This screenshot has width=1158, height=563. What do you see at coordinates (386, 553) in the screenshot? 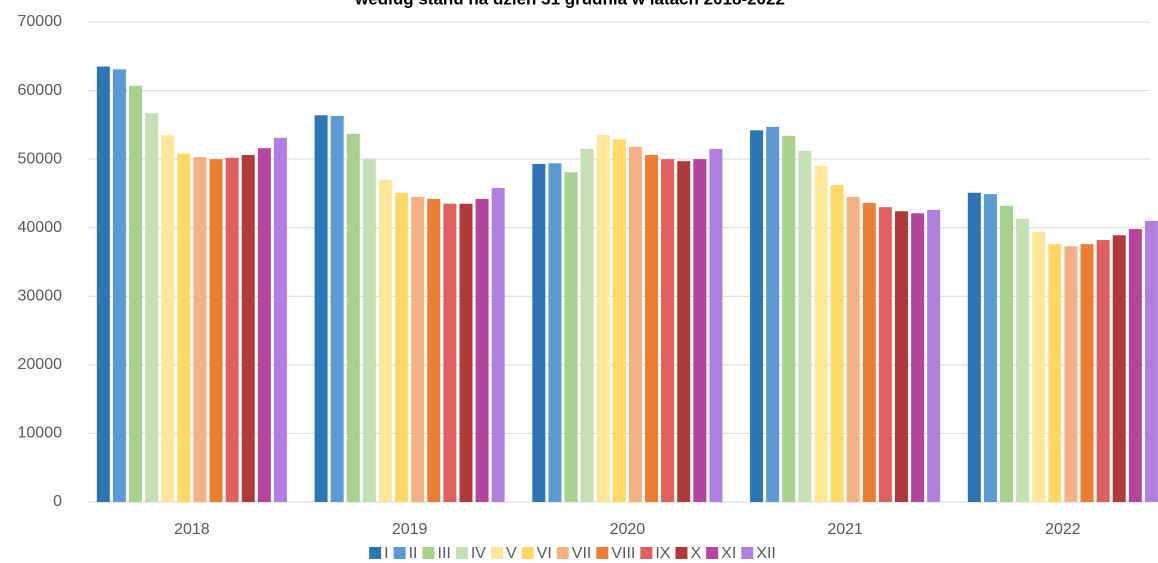
I see `legend-label: I` at bounding box center [386, 553].